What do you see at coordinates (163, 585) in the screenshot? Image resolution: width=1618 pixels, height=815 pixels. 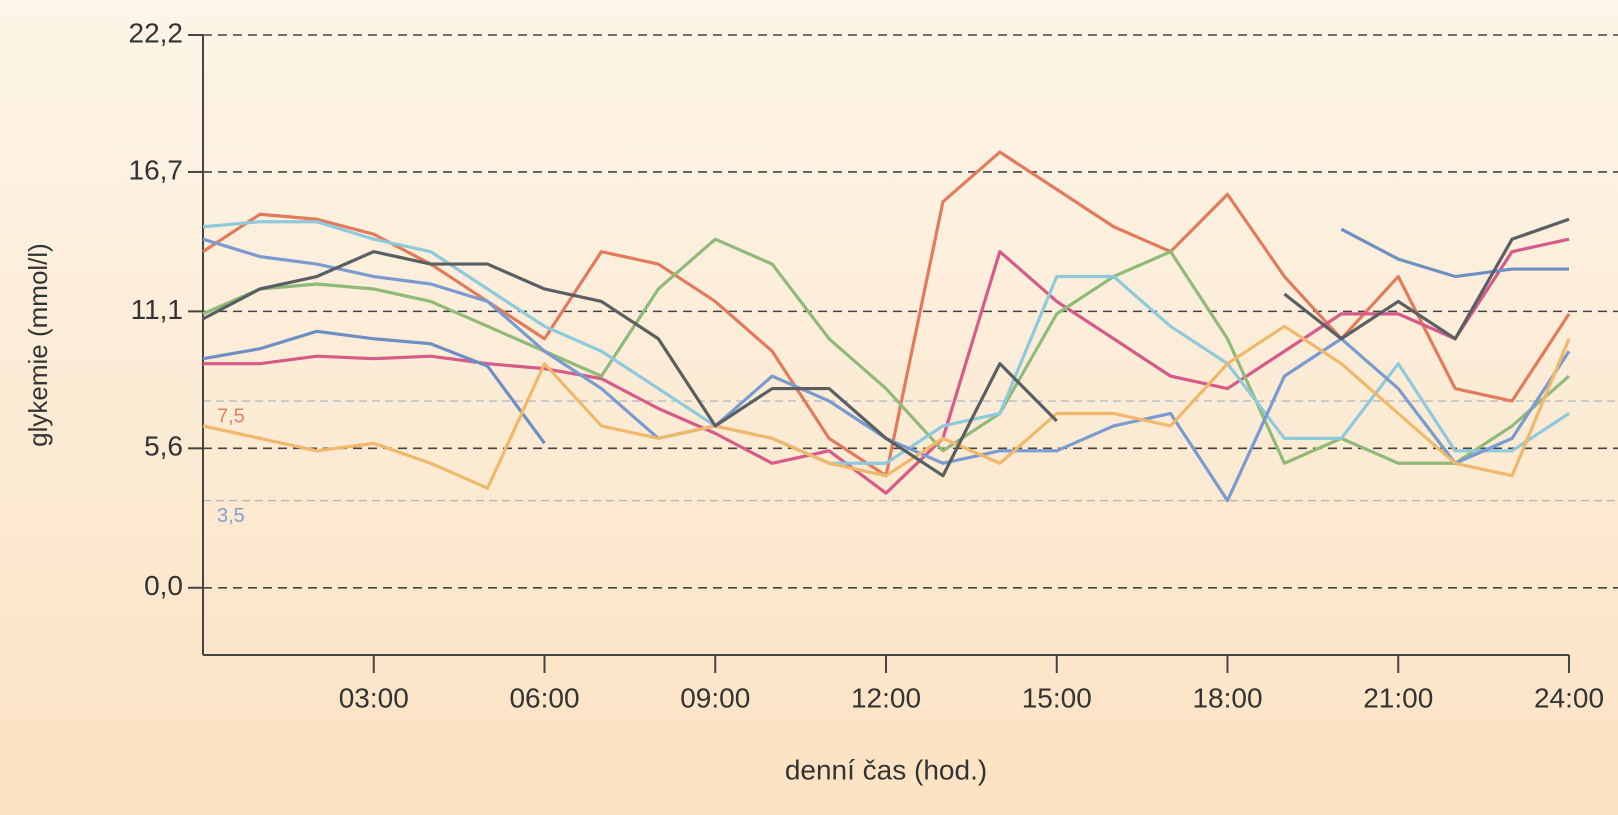 I see `y-tick-label: 0,0` at bounding box center [163, 585].